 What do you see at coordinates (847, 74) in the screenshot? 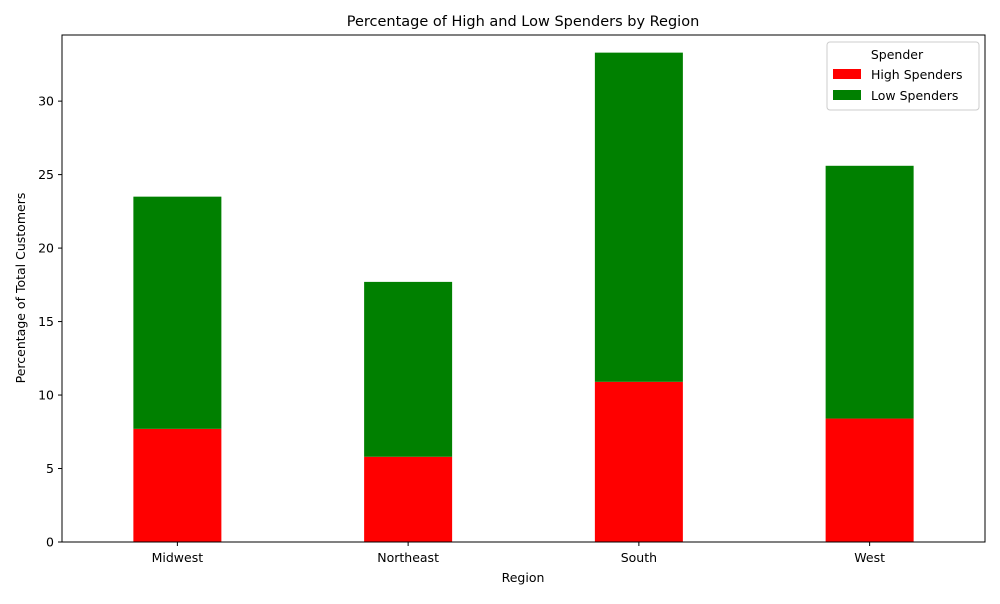
I see `legend-swatch-high-spenders` at bounding box center [847, 74].